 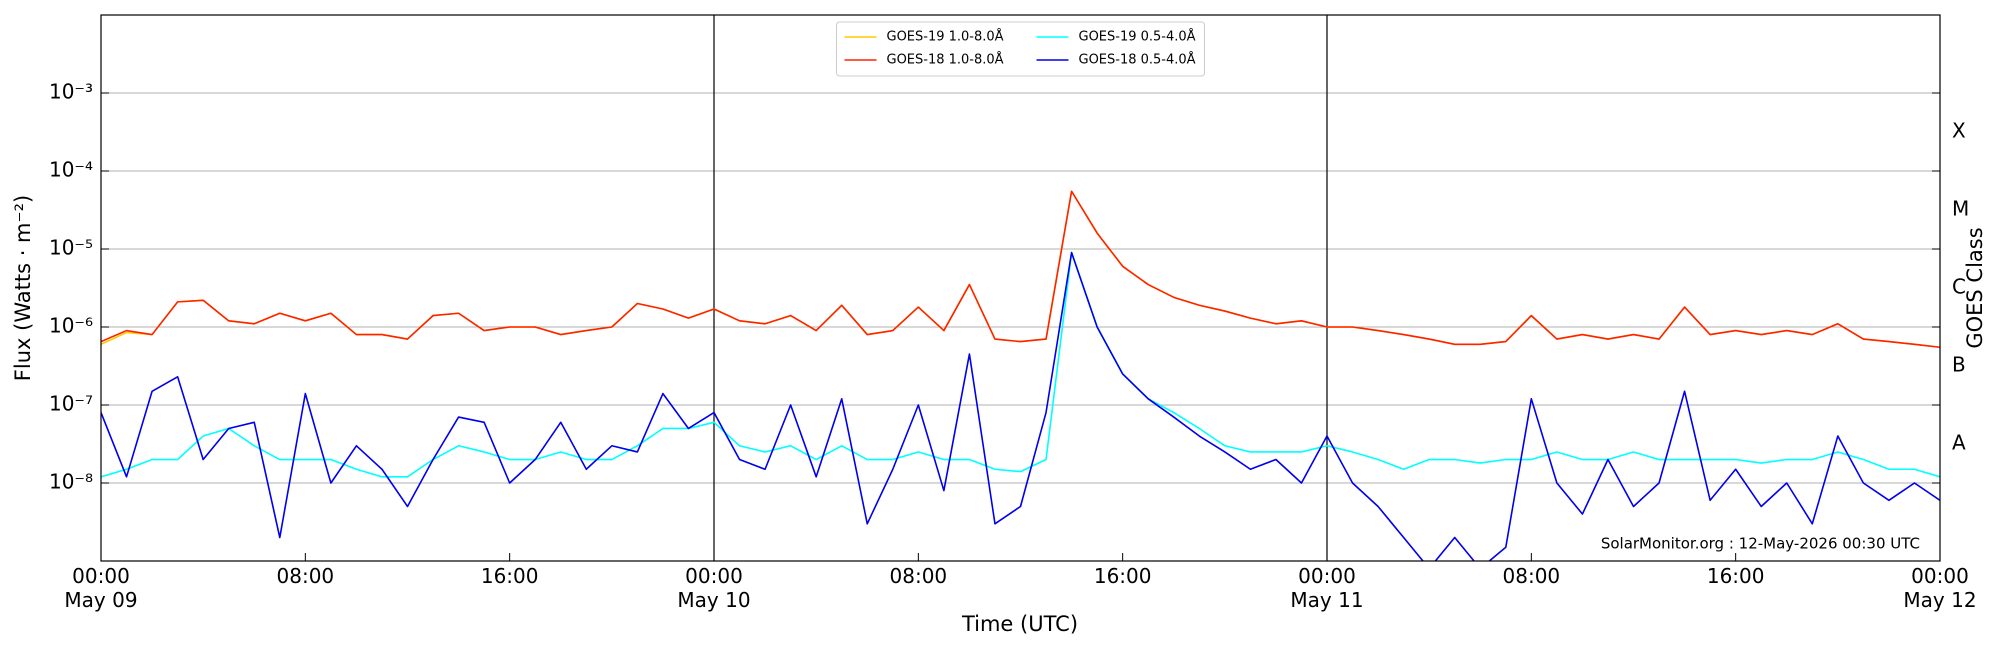 I want to click on annotation: SolarMonitor.org : 12-May-2026 00:30 UTC, so click(x=1760, y=544).